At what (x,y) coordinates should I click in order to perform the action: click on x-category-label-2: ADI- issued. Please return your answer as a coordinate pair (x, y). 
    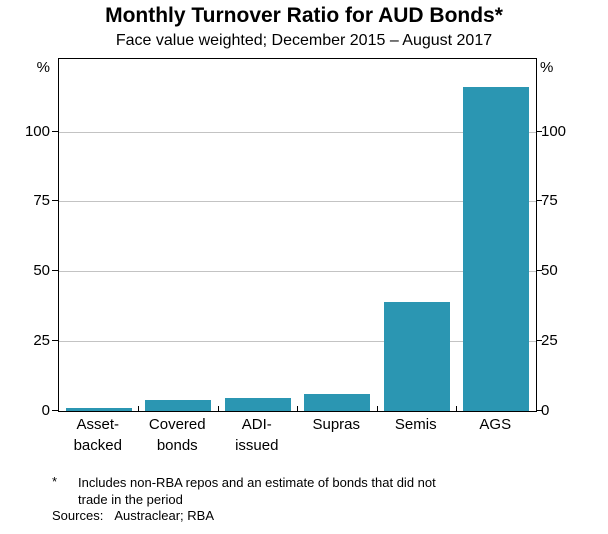
    Looking at the image, I should click on (257, 435).